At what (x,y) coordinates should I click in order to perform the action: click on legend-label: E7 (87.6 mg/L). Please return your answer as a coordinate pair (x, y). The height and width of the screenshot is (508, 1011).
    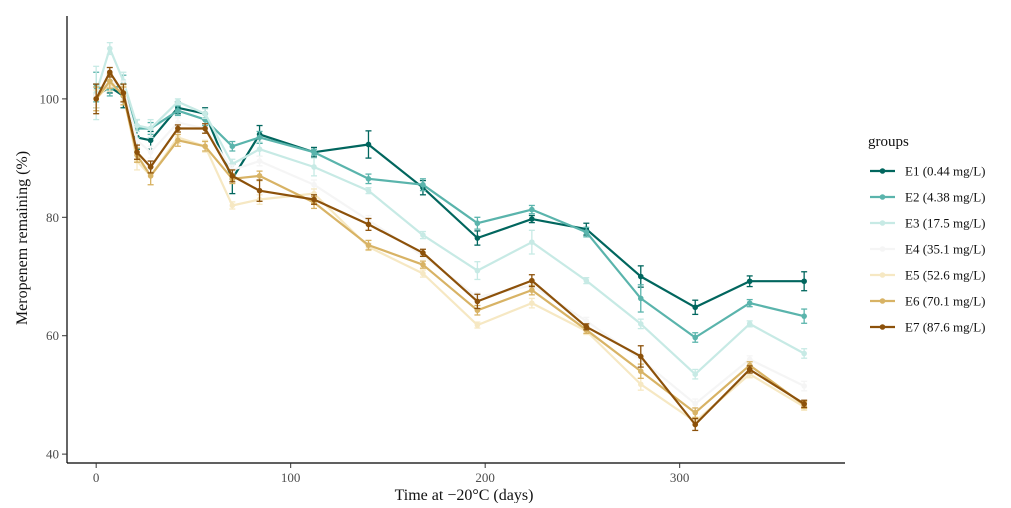
    Looking at the image, I should click on (945, 327).